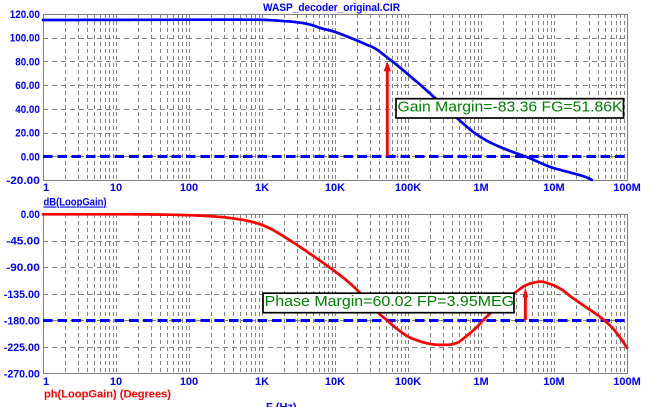  What do you see at coordinates (23, 268) in the screenshot?
I see `svg-text: -90.00` at bounding box center [23, 268].